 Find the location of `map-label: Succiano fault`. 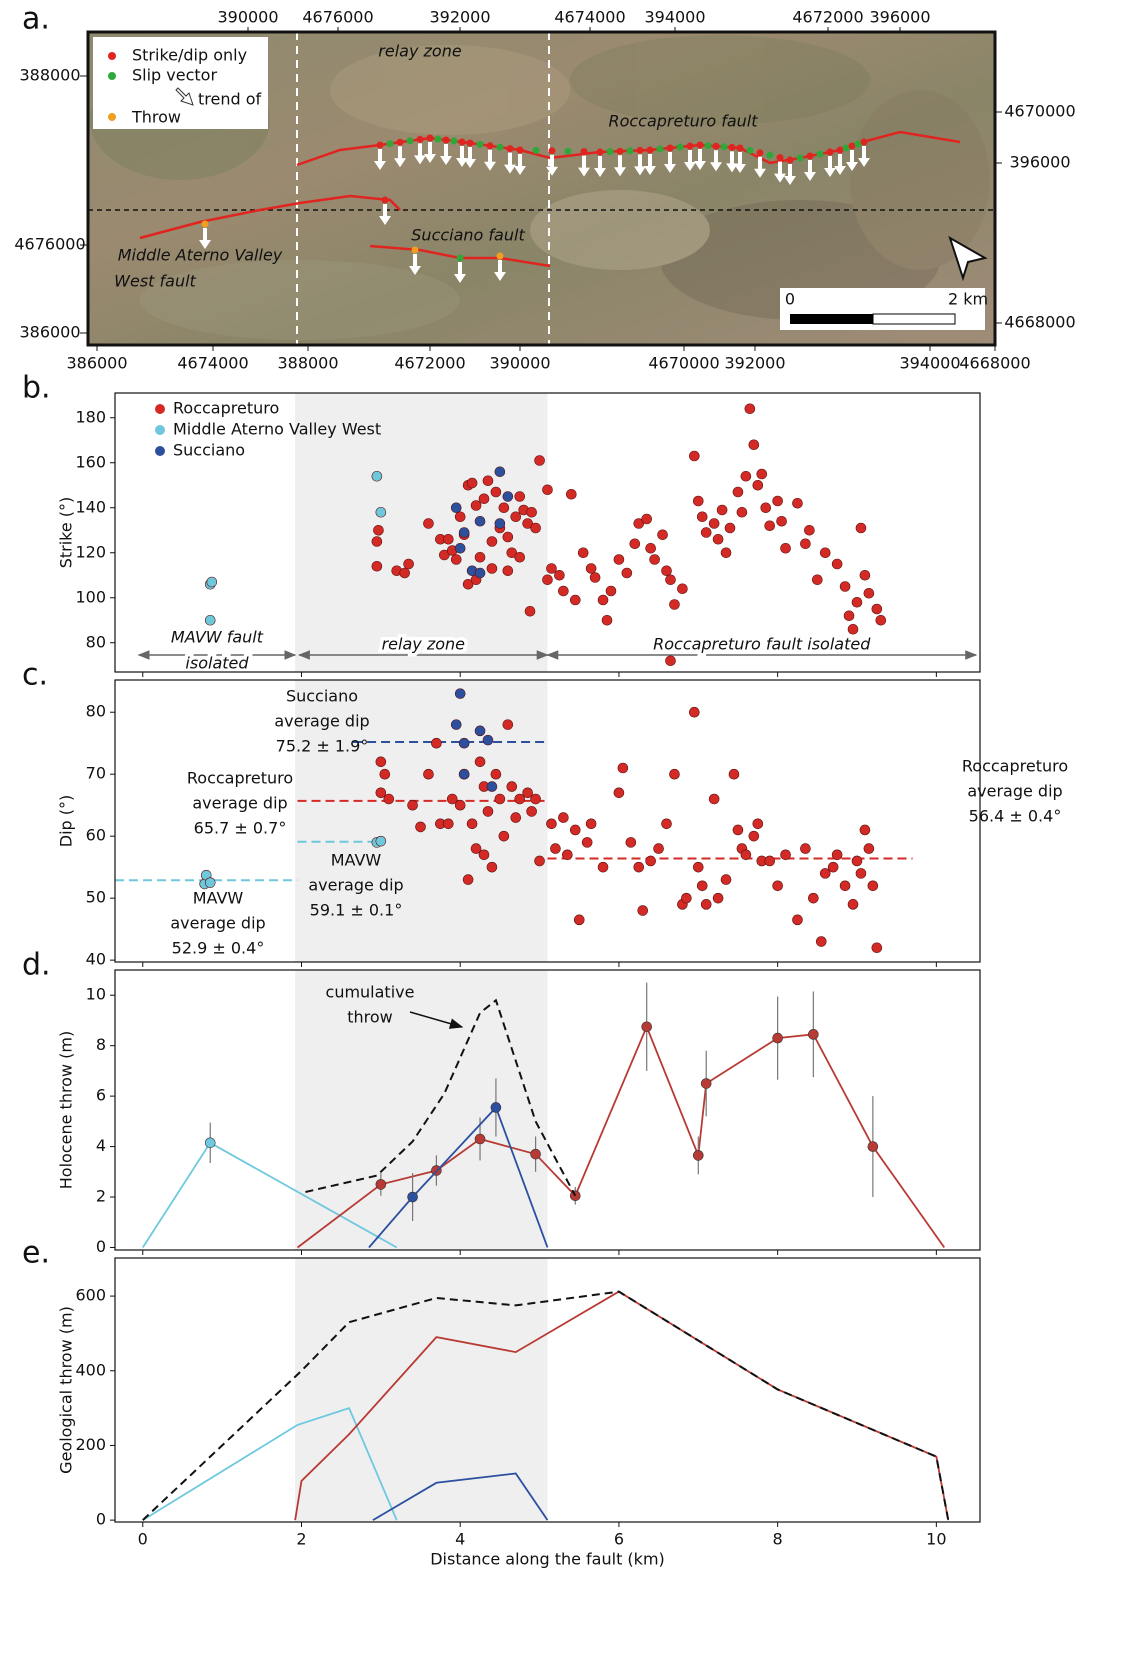

map-label: Succiano fault is located at coordinates (468, 235).